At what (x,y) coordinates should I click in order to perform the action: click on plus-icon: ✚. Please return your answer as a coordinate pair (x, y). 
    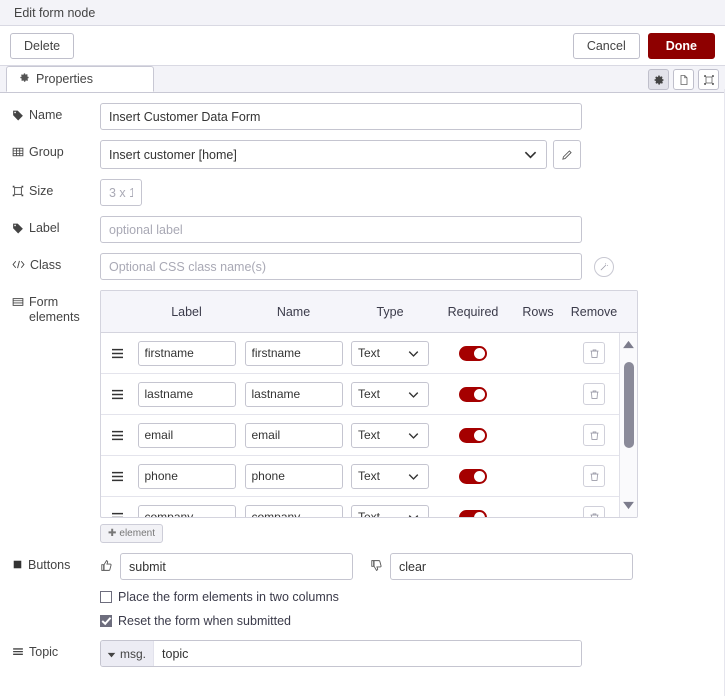
    Looking at the image, I should click on (112, 533).